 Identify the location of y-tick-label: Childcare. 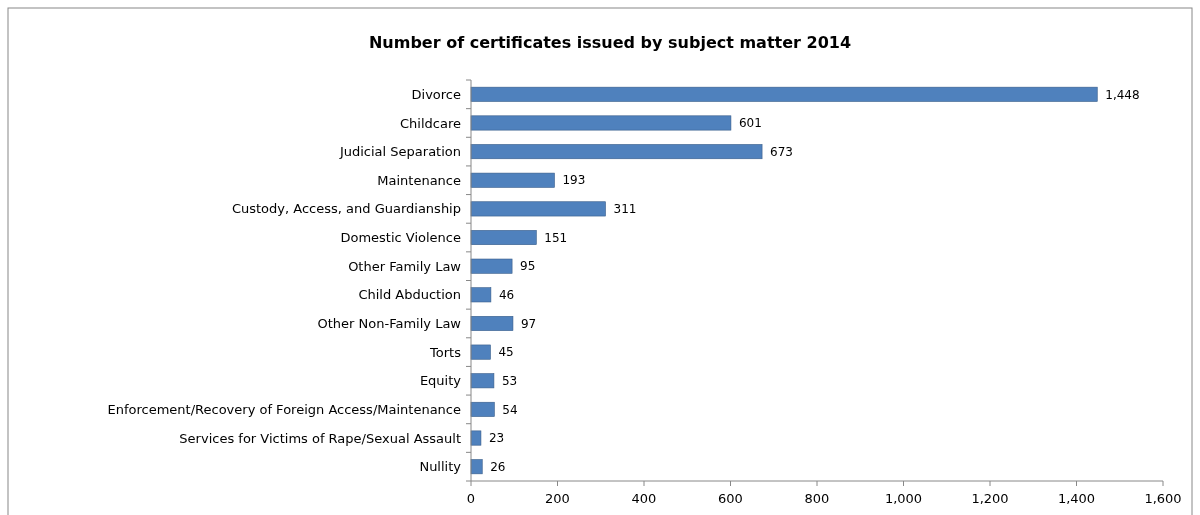
(430, 123).